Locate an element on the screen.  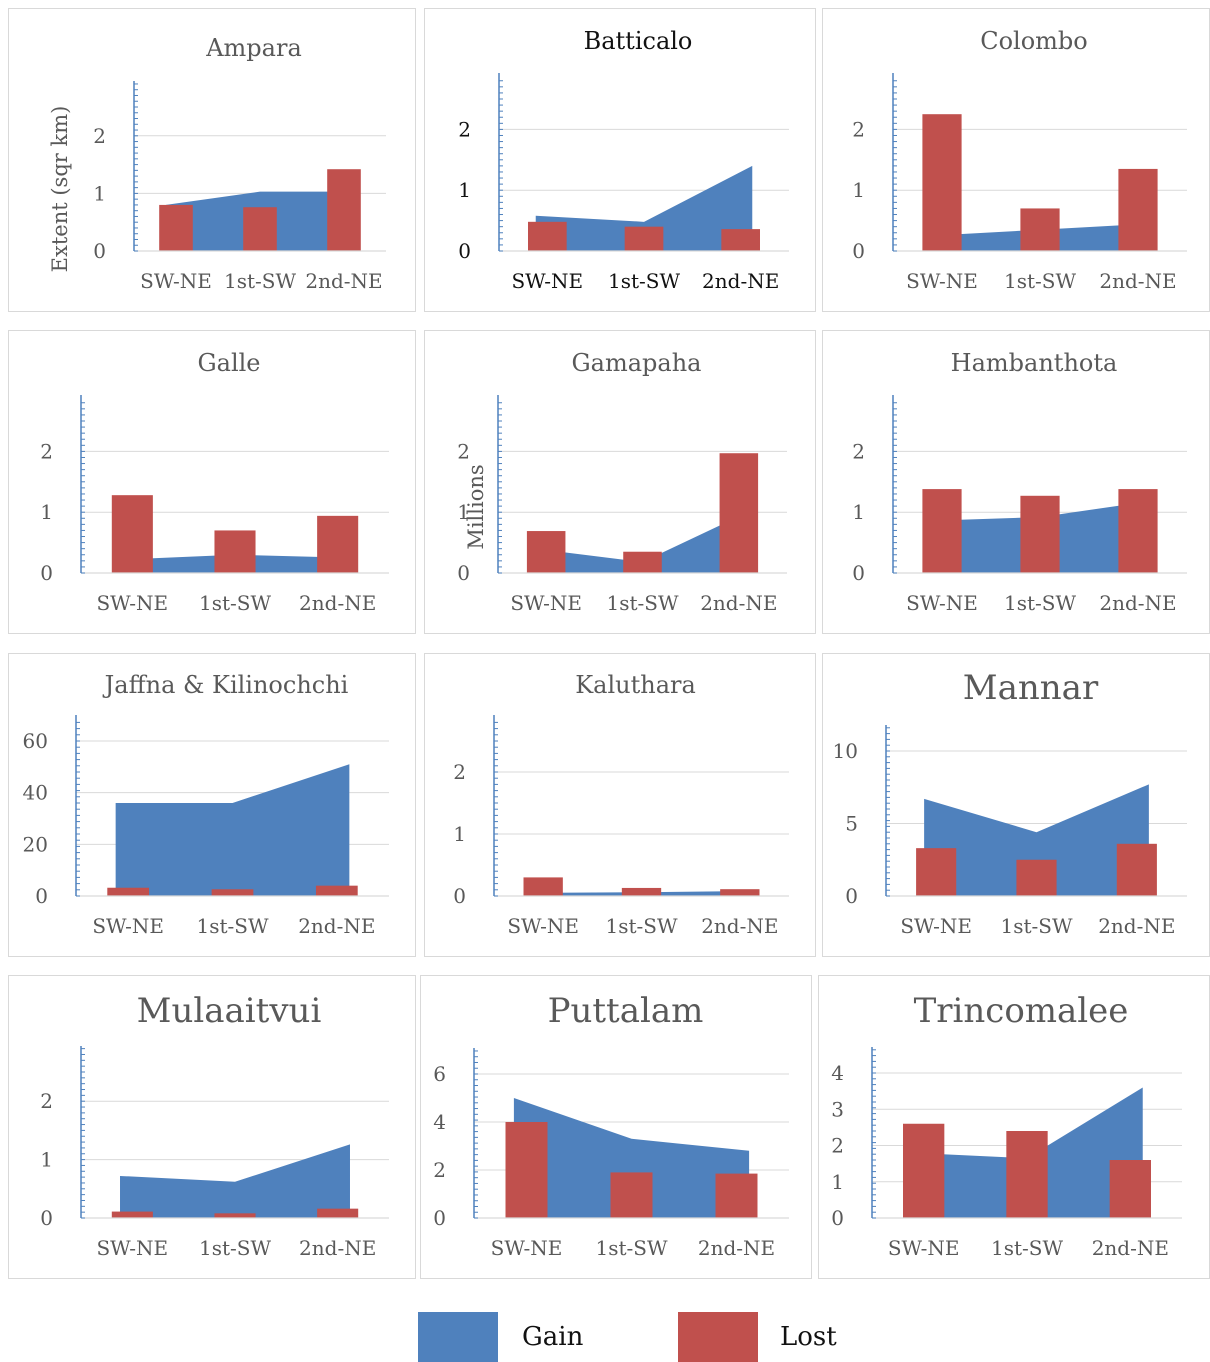
chart-title: Trincomalee is located at coordinates (1021, 1011).